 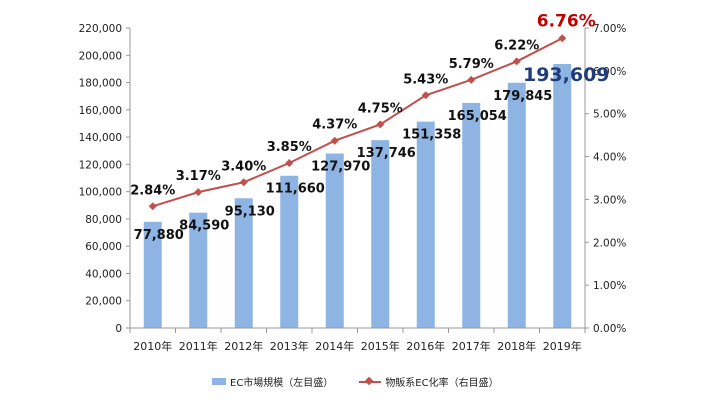 What do you see at coordinates (340, 166) in the screenshot?
I see `bar-value-label: 127,970` at bounding box center [340, 166].